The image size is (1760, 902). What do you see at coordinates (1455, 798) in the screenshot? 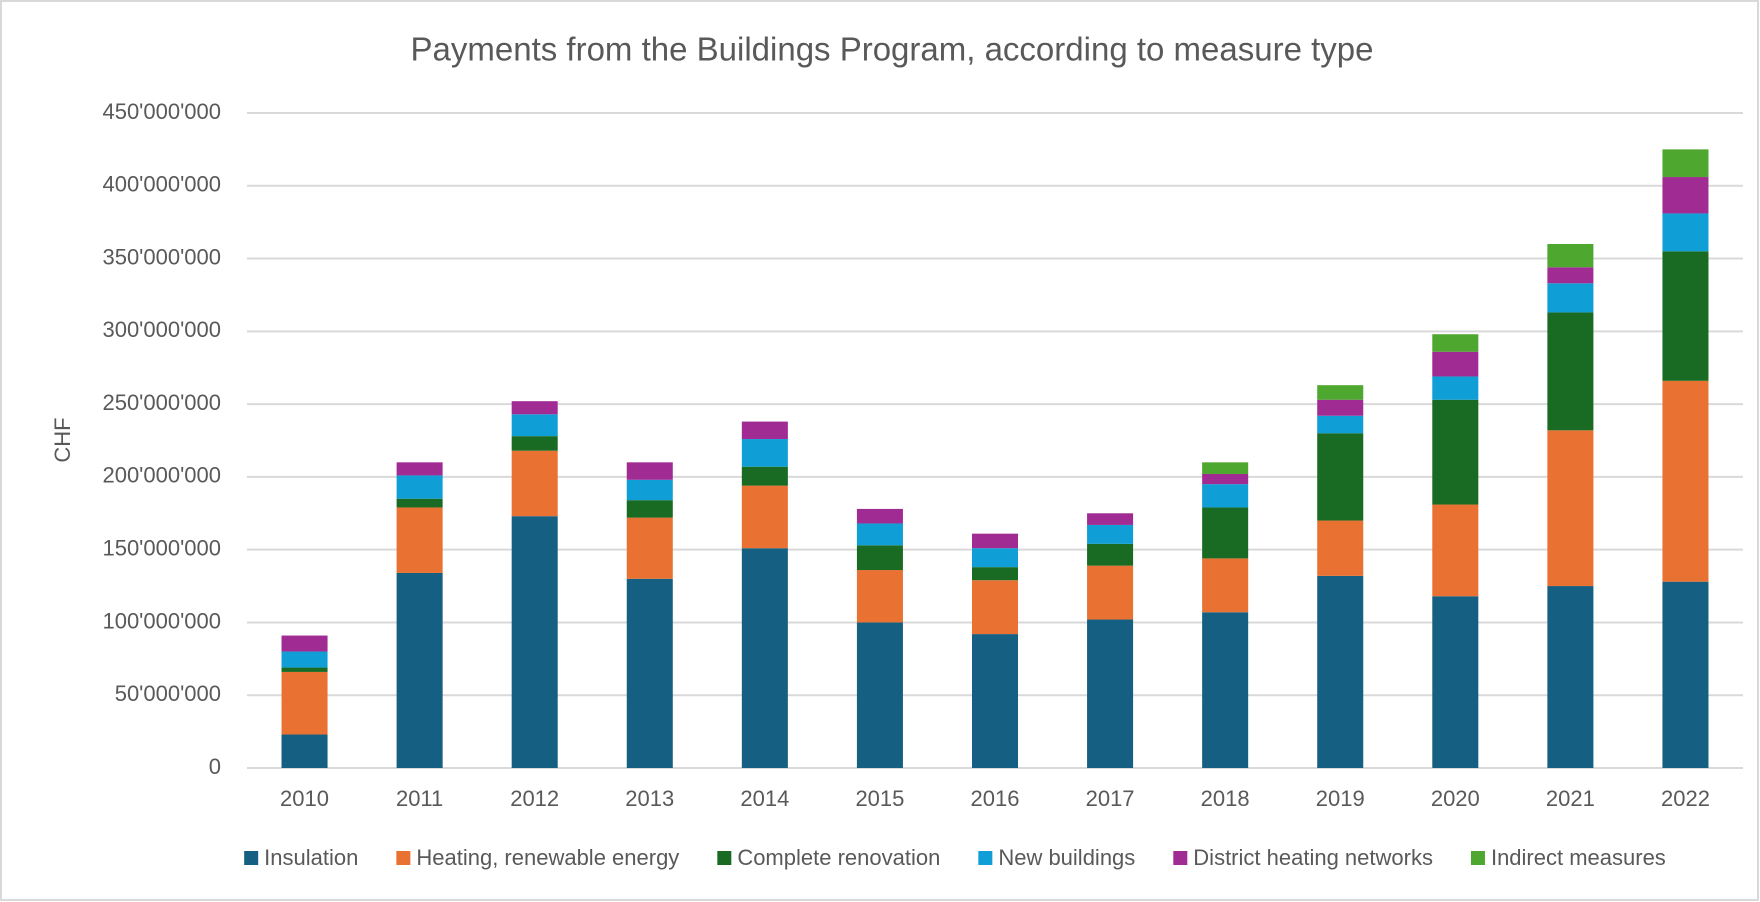
I see `x-tick-label: 2020` at bounding box center [1455, 798].